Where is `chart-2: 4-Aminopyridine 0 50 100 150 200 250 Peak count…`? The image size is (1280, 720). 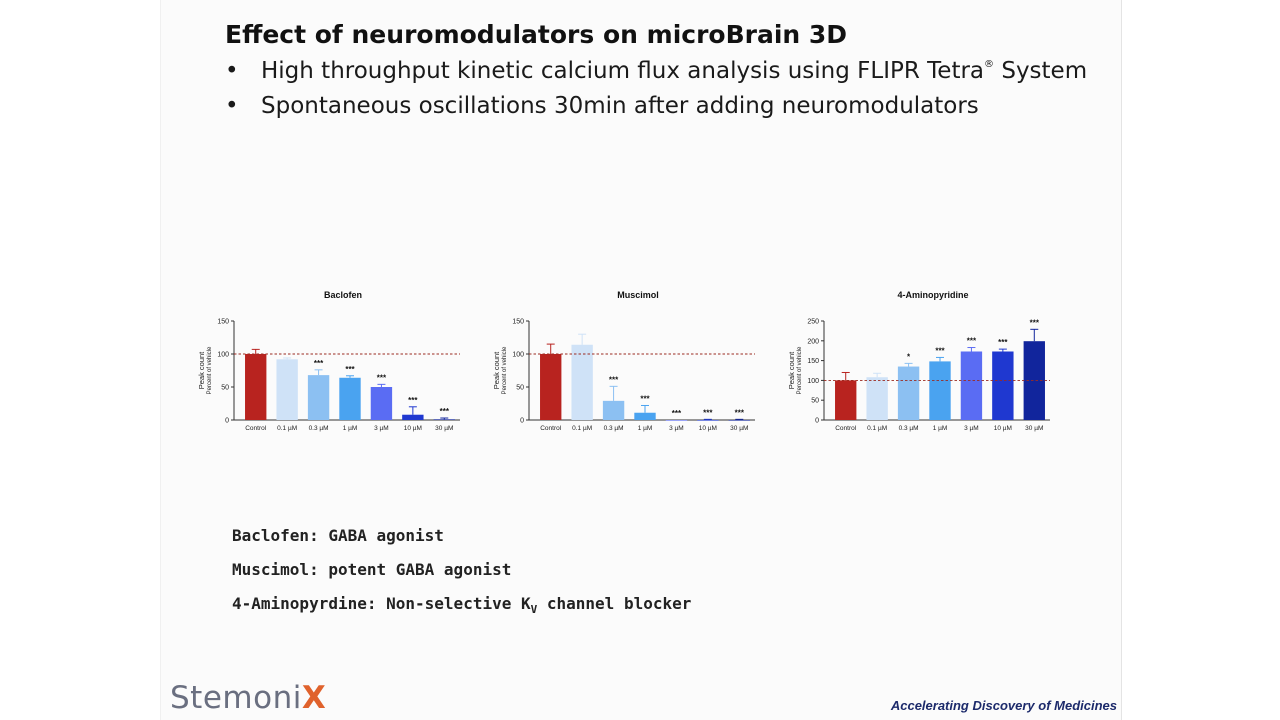
chart-2: 4-Aminopyridine 0 50 100 150 200 250 Peak count… is located at coordinates (918, 361).